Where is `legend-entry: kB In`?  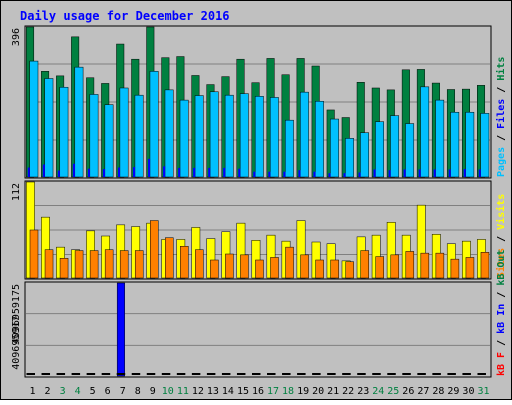
legend-entry: kB In is located at coordinates (501, 319).